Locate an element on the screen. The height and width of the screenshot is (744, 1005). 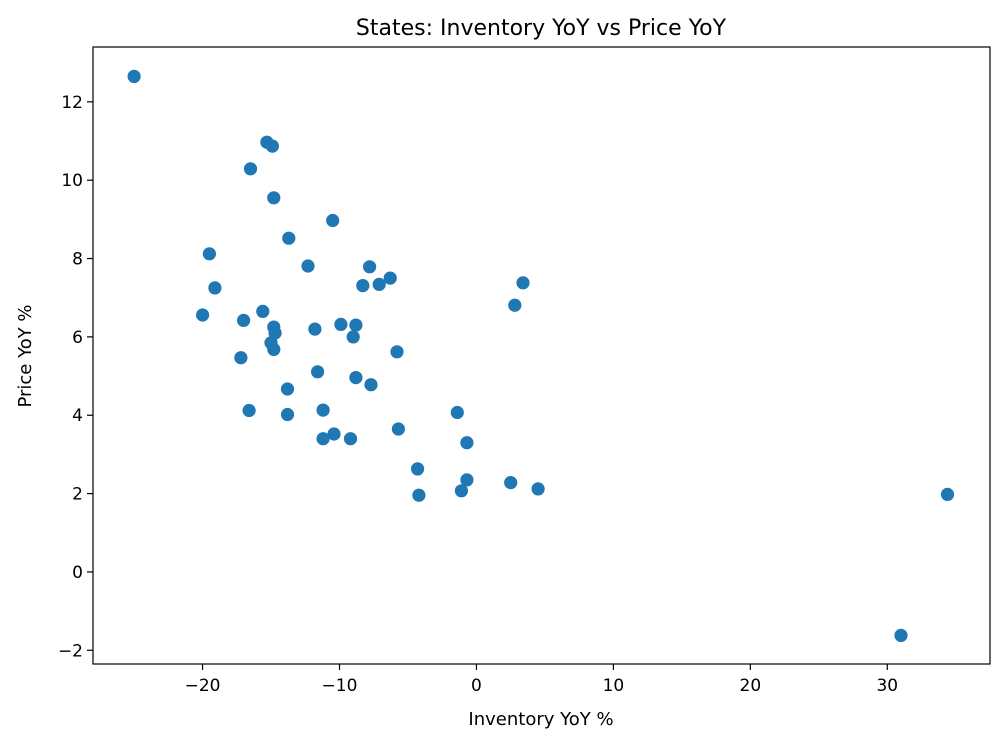
x-tick-label: −10 is located at coordinates (340, 686).